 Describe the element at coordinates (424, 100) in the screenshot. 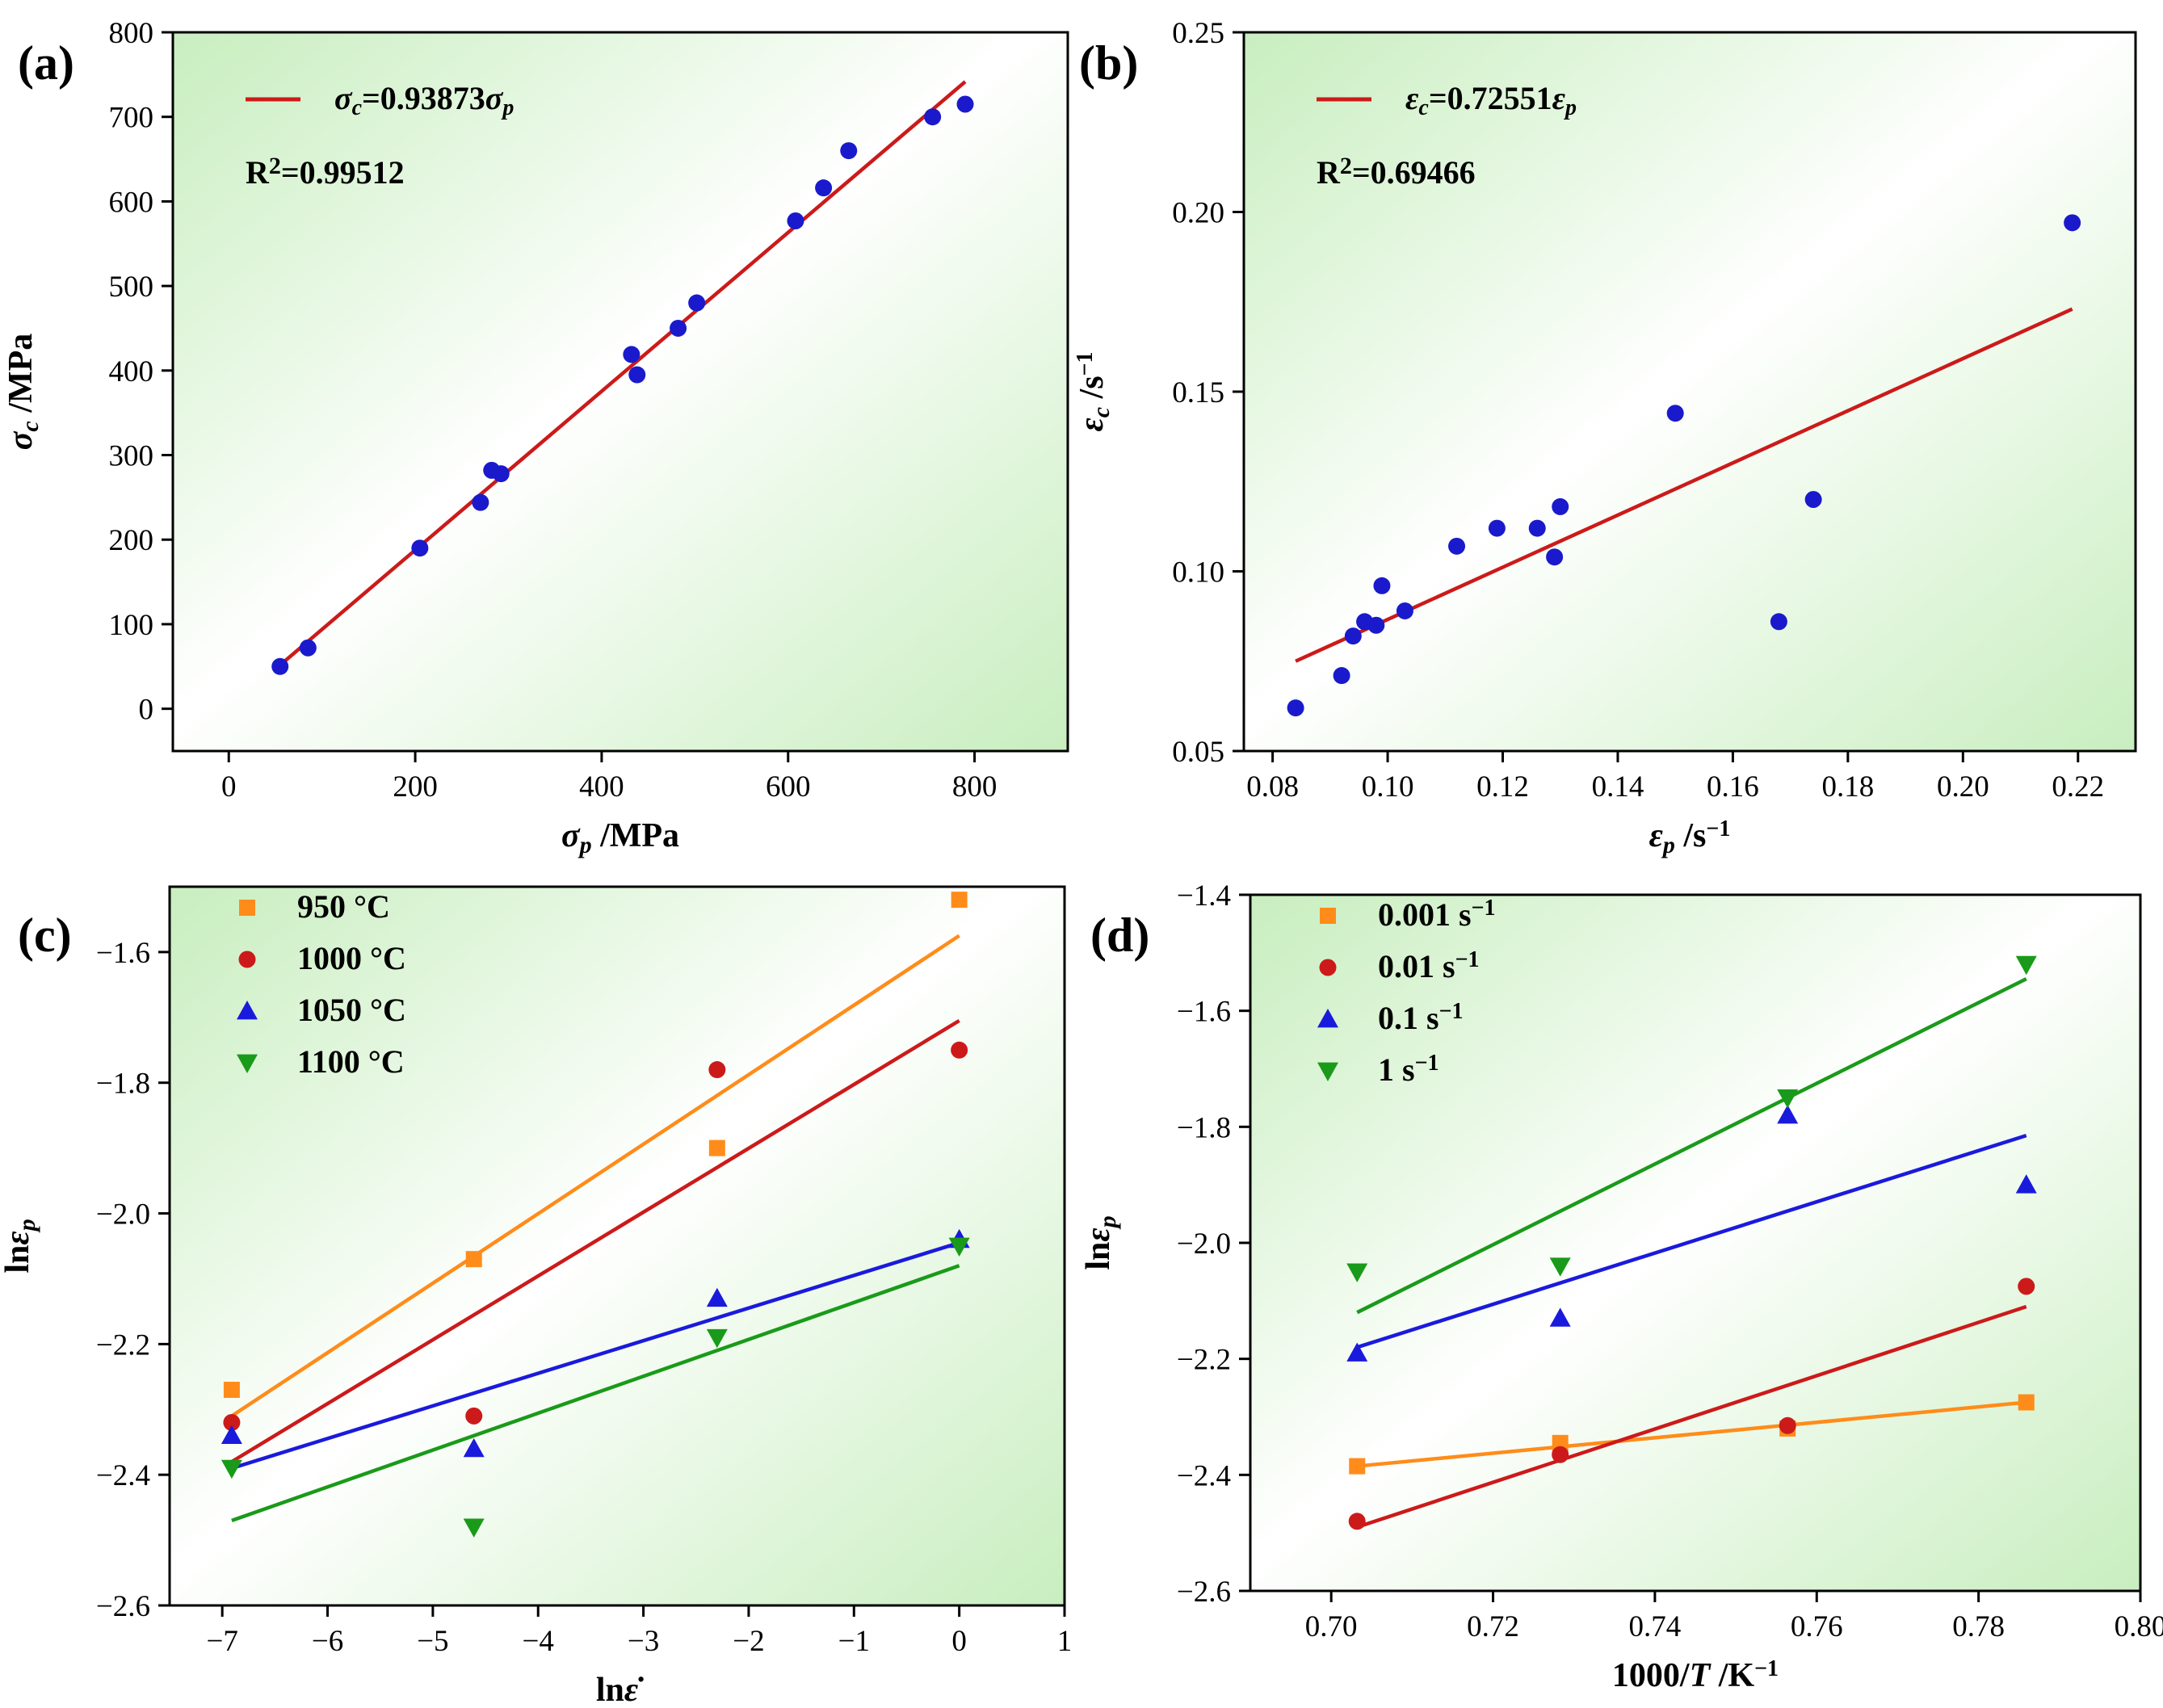

I see `legend-equation-a: σc=0.93873σp` at that location.